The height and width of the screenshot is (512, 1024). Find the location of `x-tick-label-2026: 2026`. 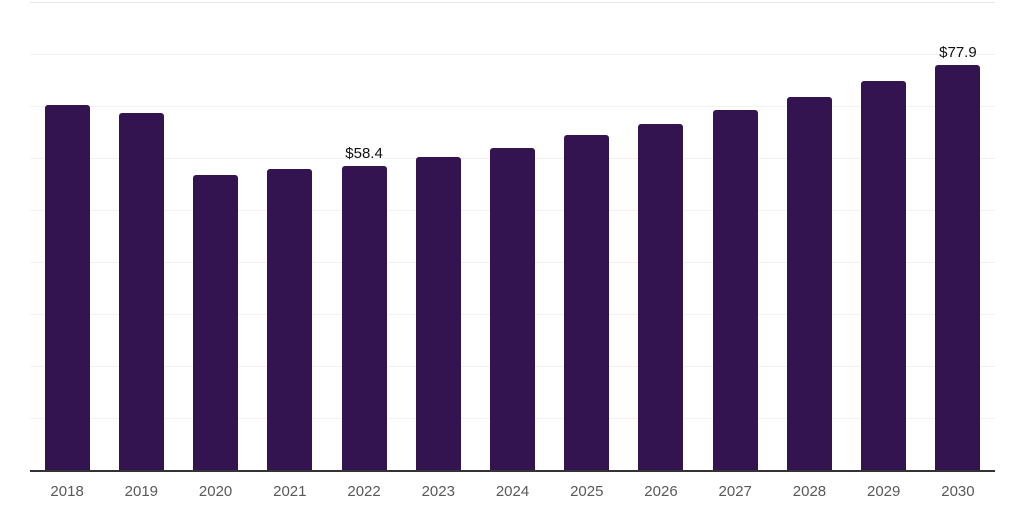

x-tick-label-2026: 2026 is located at coordinates (661, 491).